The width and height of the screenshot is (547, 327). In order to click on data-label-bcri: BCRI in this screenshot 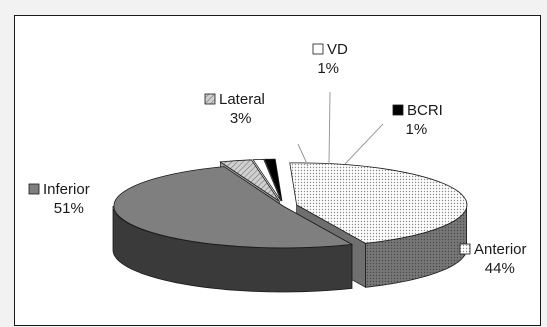, I will do `click(425, 110)`.